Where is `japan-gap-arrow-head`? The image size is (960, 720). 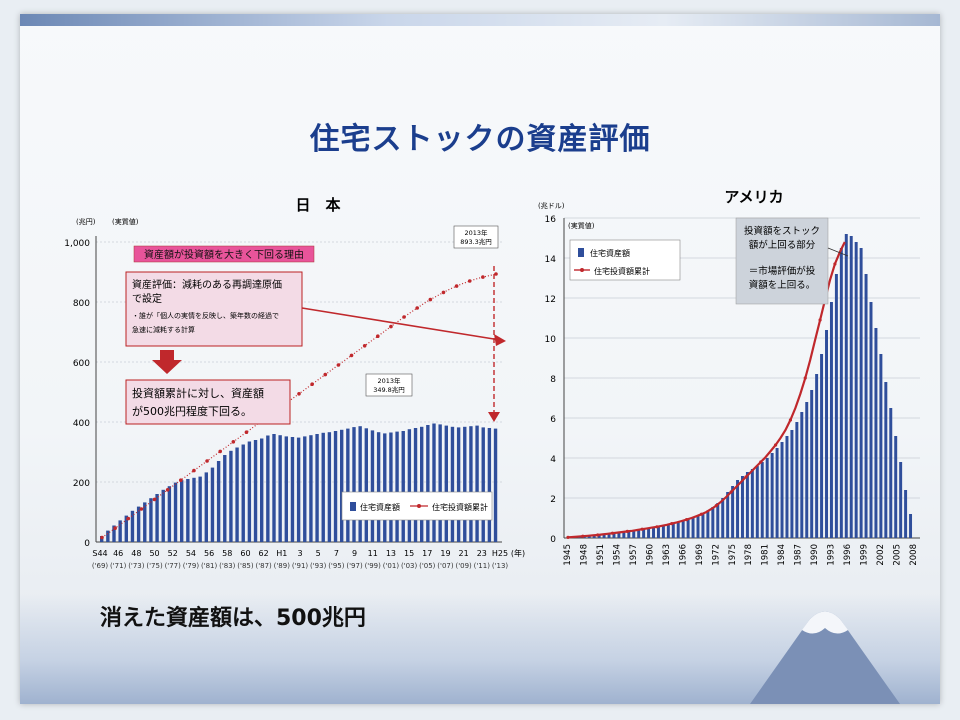 japan-gap-arrow-head is located at coordinates (494, 417).